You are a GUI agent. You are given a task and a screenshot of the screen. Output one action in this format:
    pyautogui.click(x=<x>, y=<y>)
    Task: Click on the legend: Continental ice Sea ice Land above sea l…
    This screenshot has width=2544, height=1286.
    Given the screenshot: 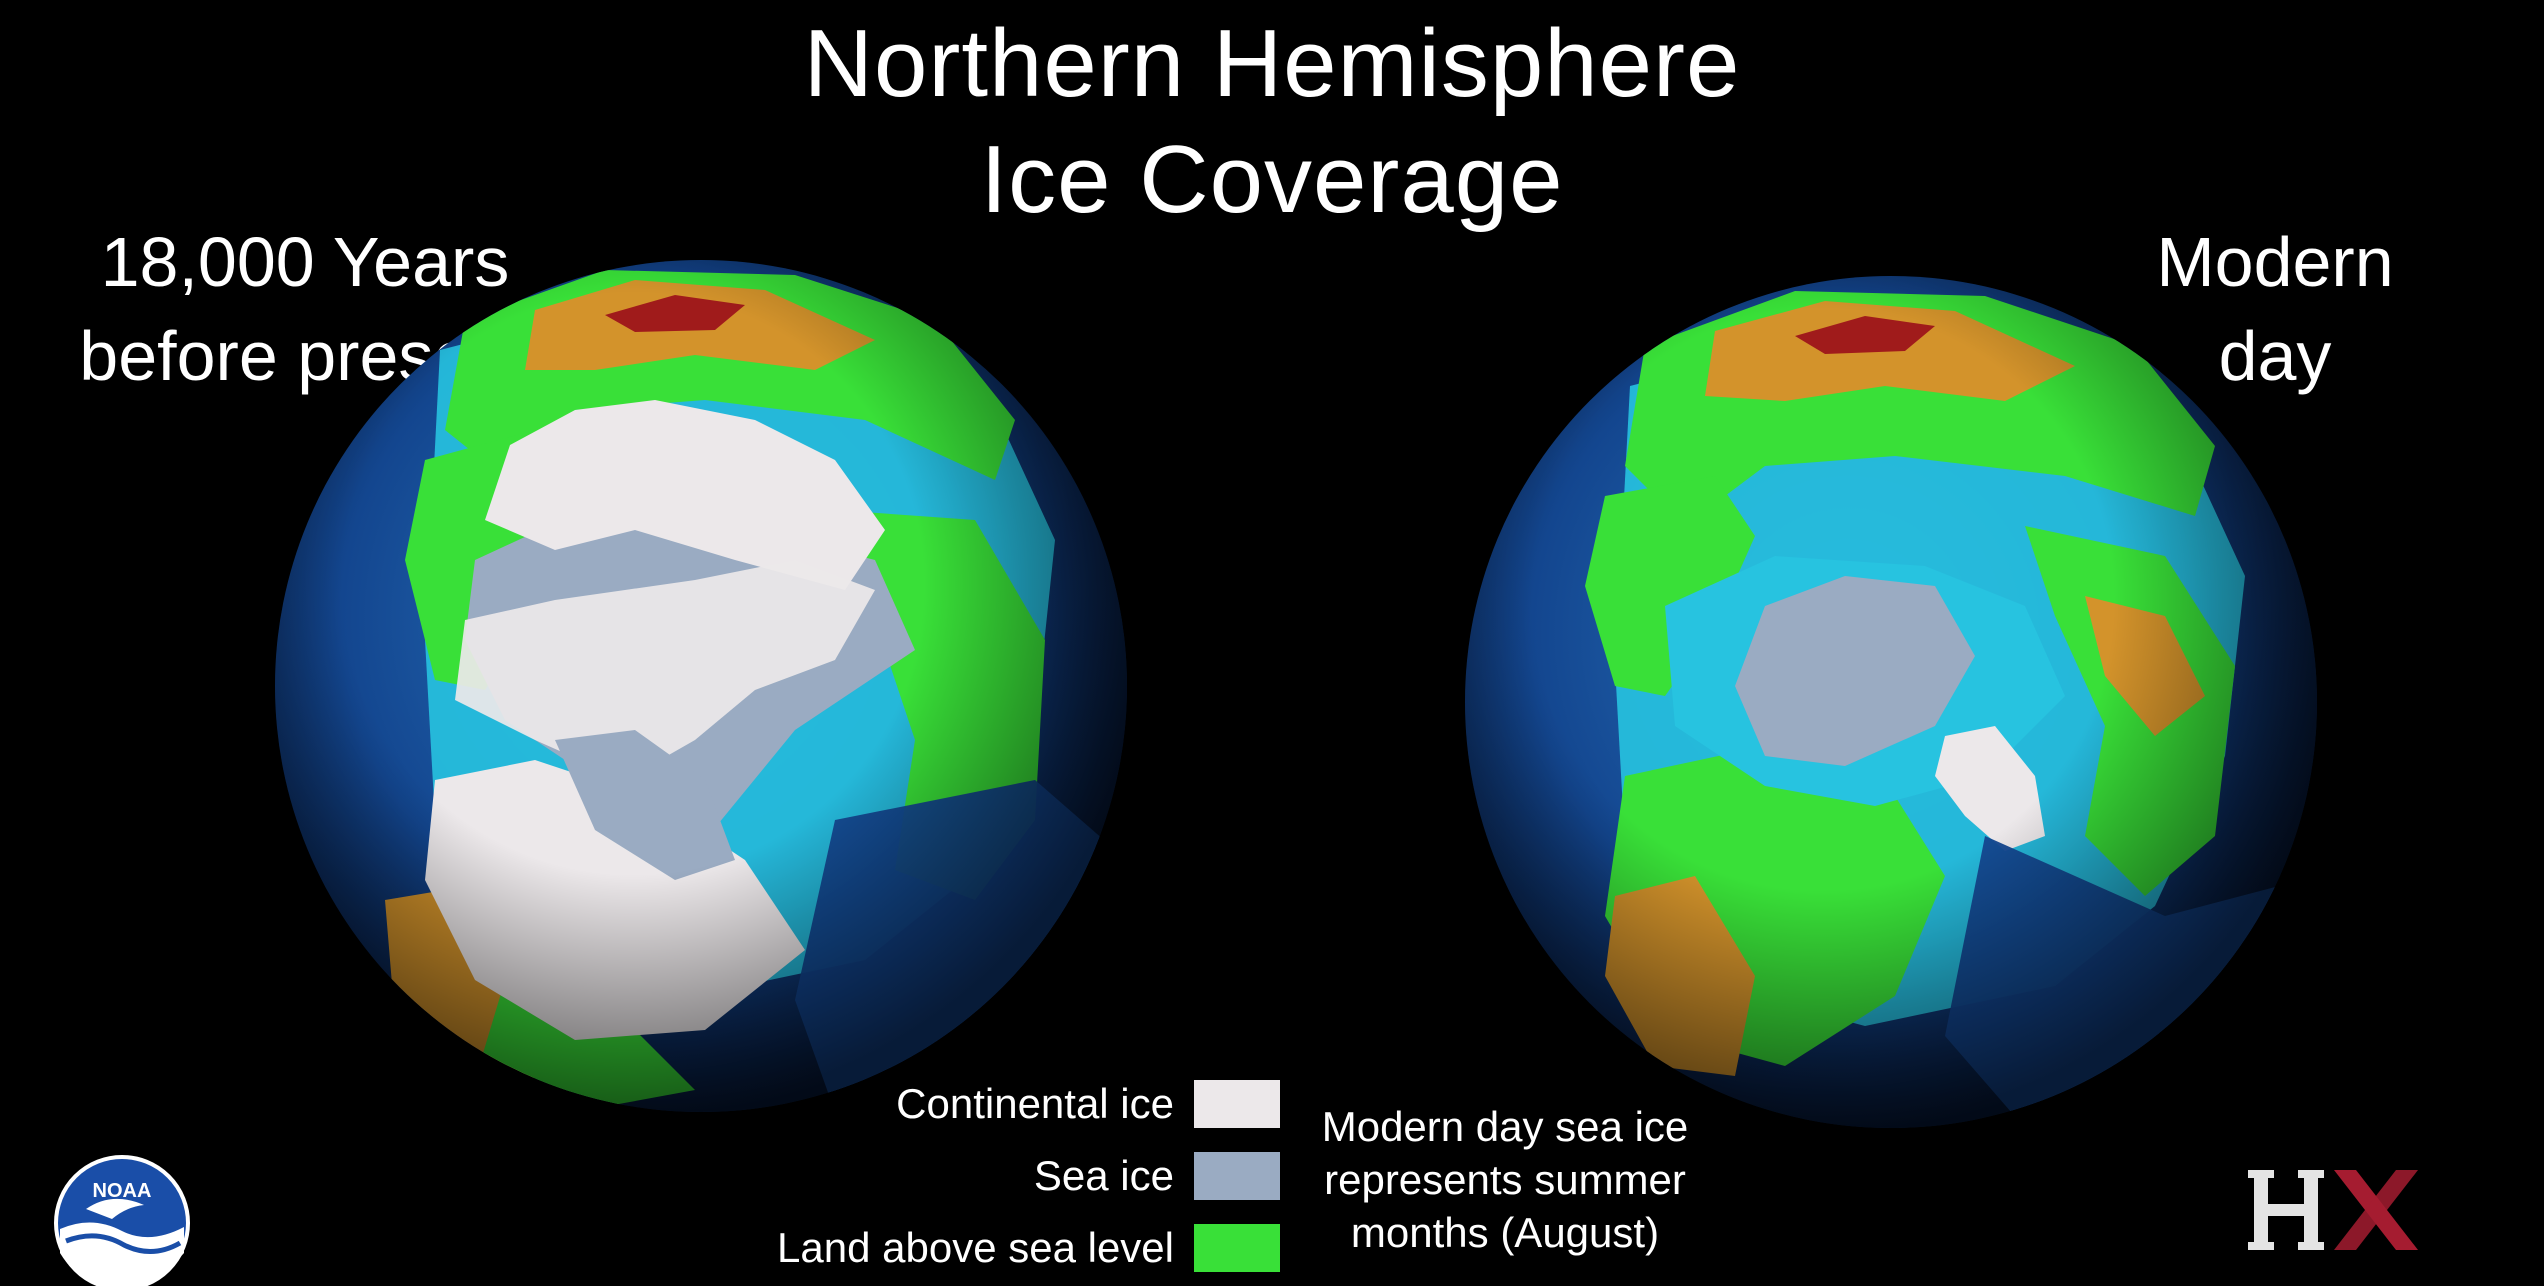 What is the action you would take?
    pyautogui.click(x=990, y=1182)
    